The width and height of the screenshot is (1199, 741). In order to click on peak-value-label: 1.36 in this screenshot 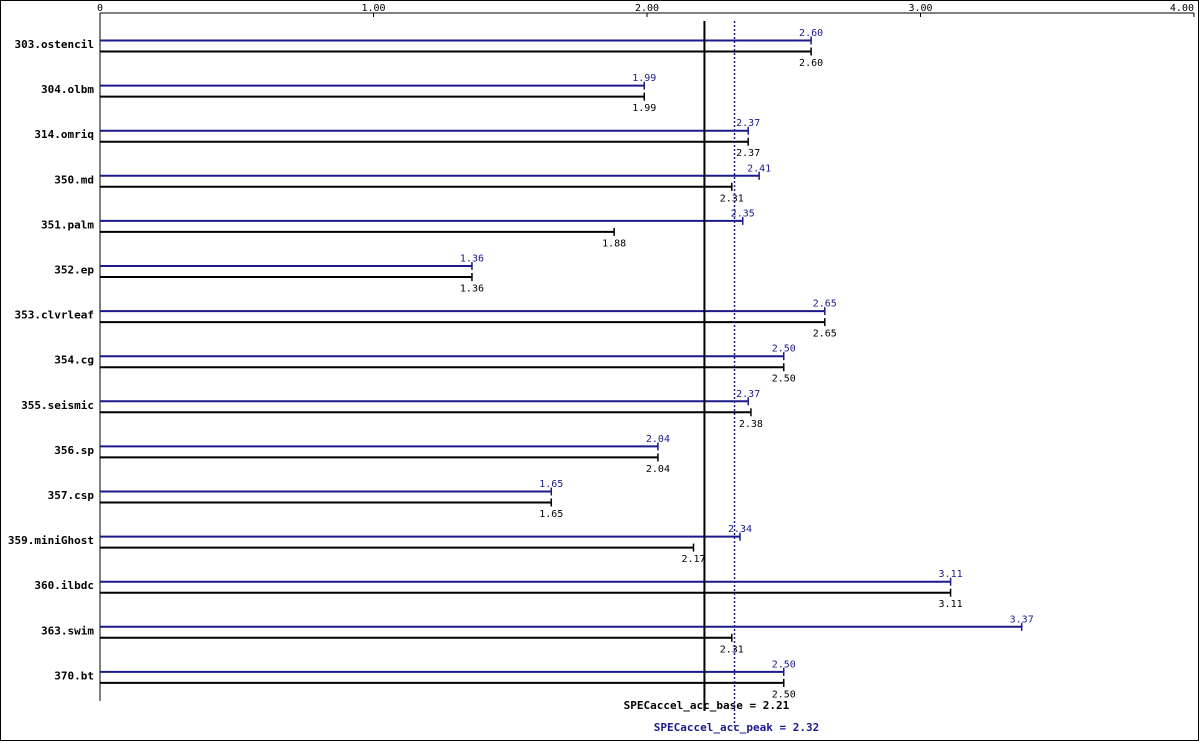, I will do `click(472, 259)`.